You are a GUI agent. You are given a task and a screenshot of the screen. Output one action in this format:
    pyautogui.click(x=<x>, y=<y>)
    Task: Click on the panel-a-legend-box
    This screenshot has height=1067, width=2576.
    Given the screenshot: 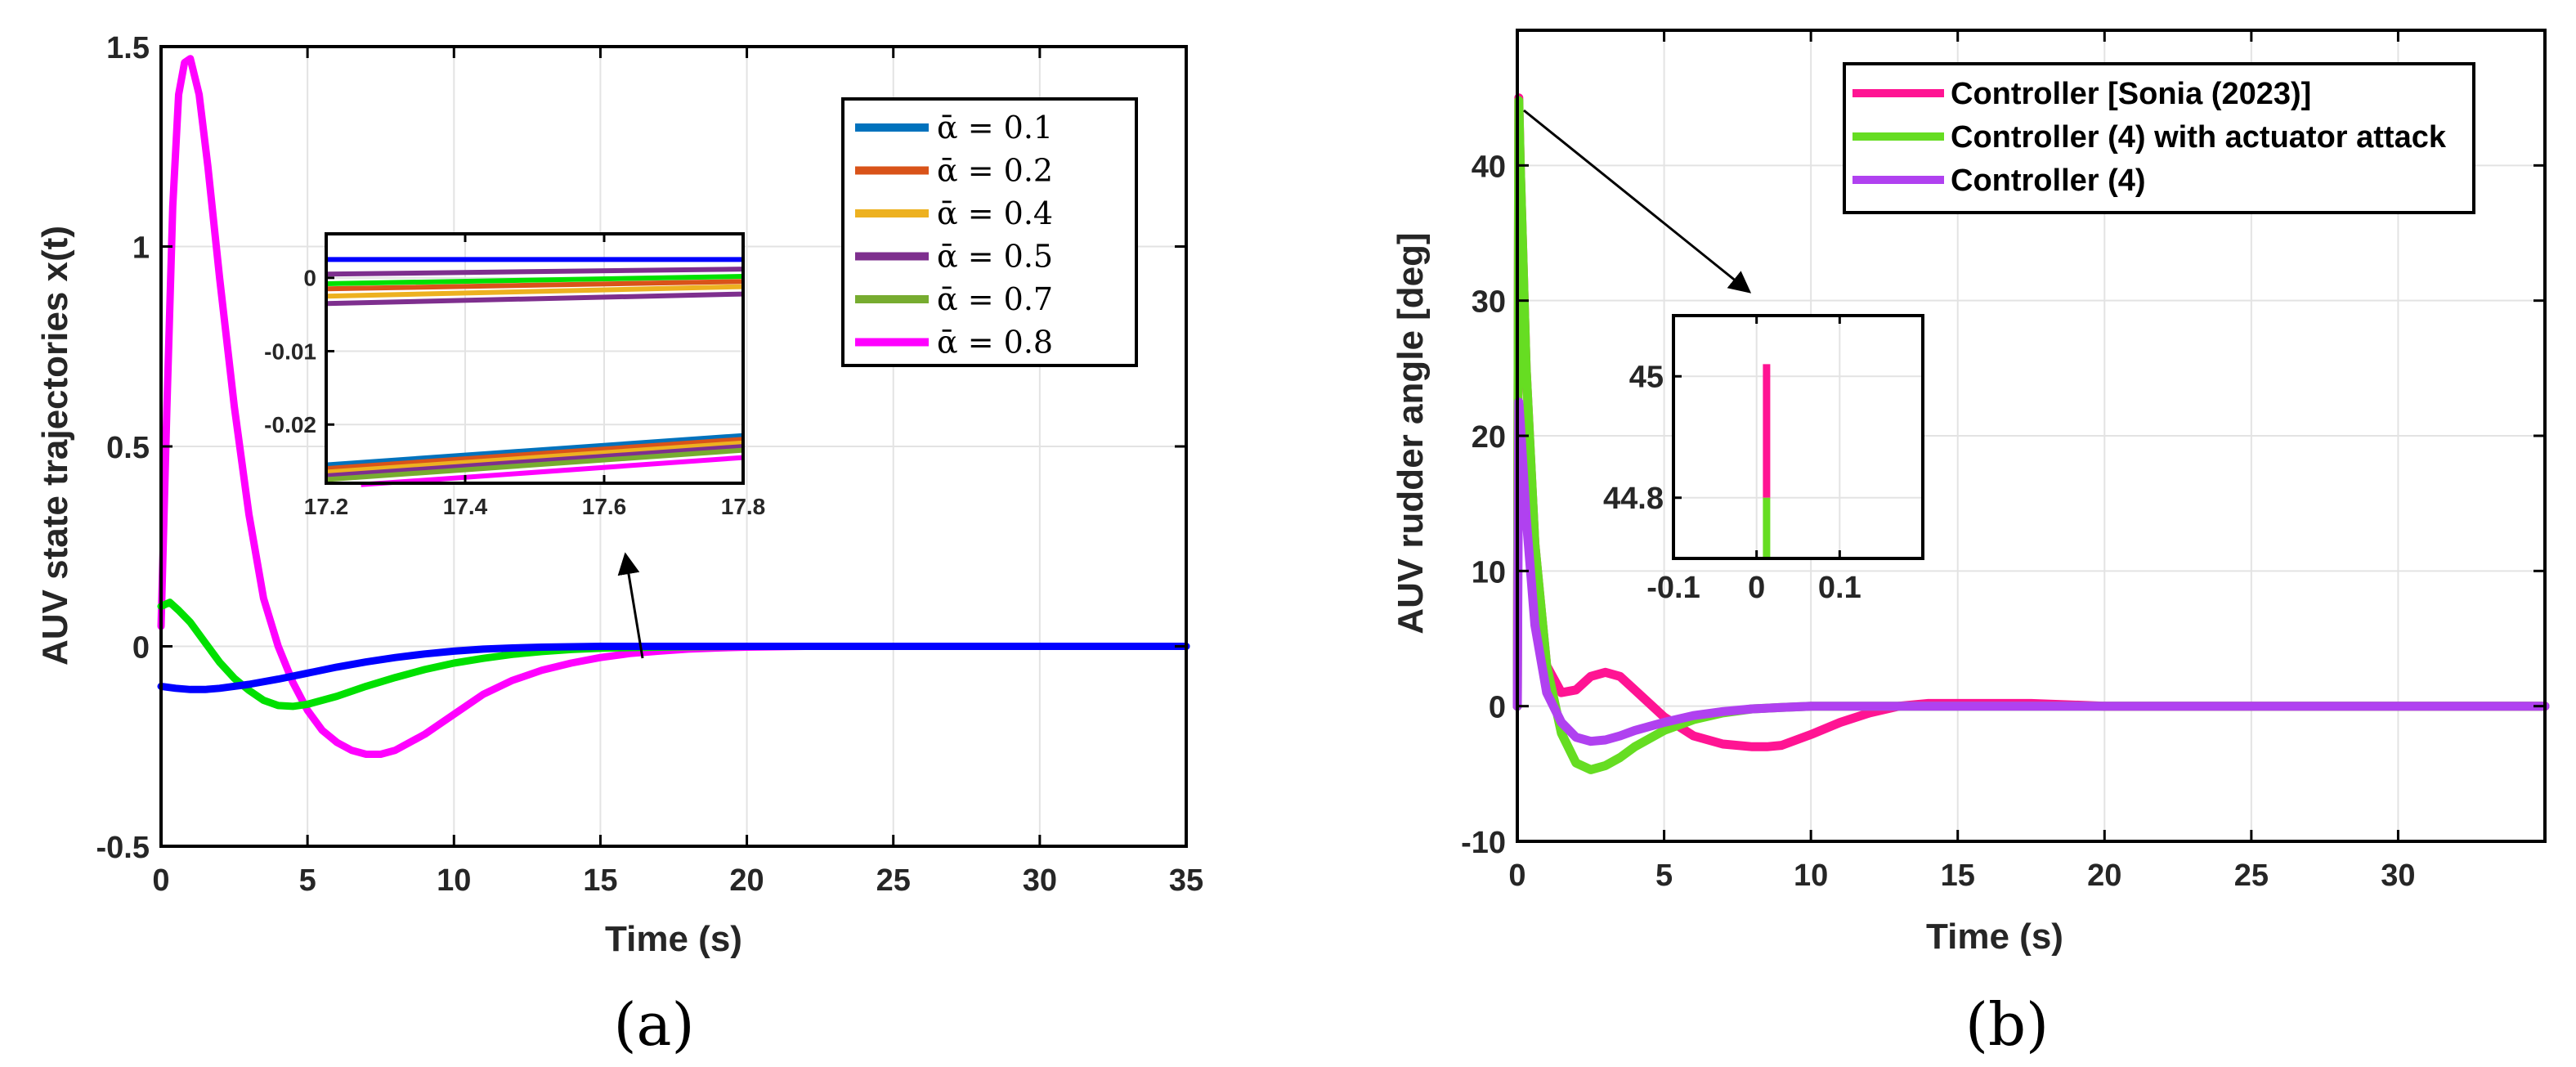 What is the action you would take?
    pyautogui.click(x=989, y=232)
    